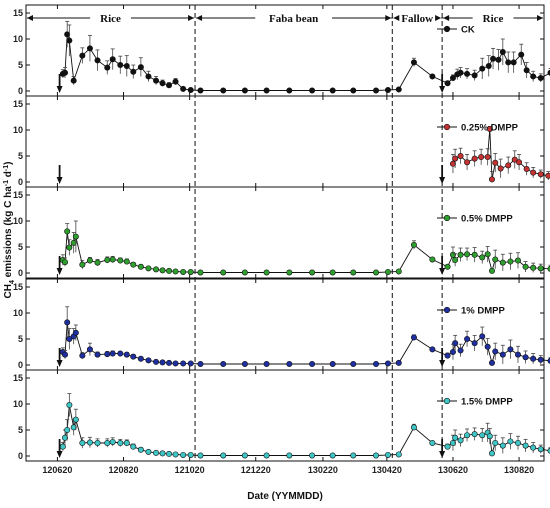 Image resolution: width=550 pixels, height=508 pixels. What do you see at coordinates (256, 470) in the screenshot?
I see `x-tick-label: 121220` at bounding box center [256, 470].